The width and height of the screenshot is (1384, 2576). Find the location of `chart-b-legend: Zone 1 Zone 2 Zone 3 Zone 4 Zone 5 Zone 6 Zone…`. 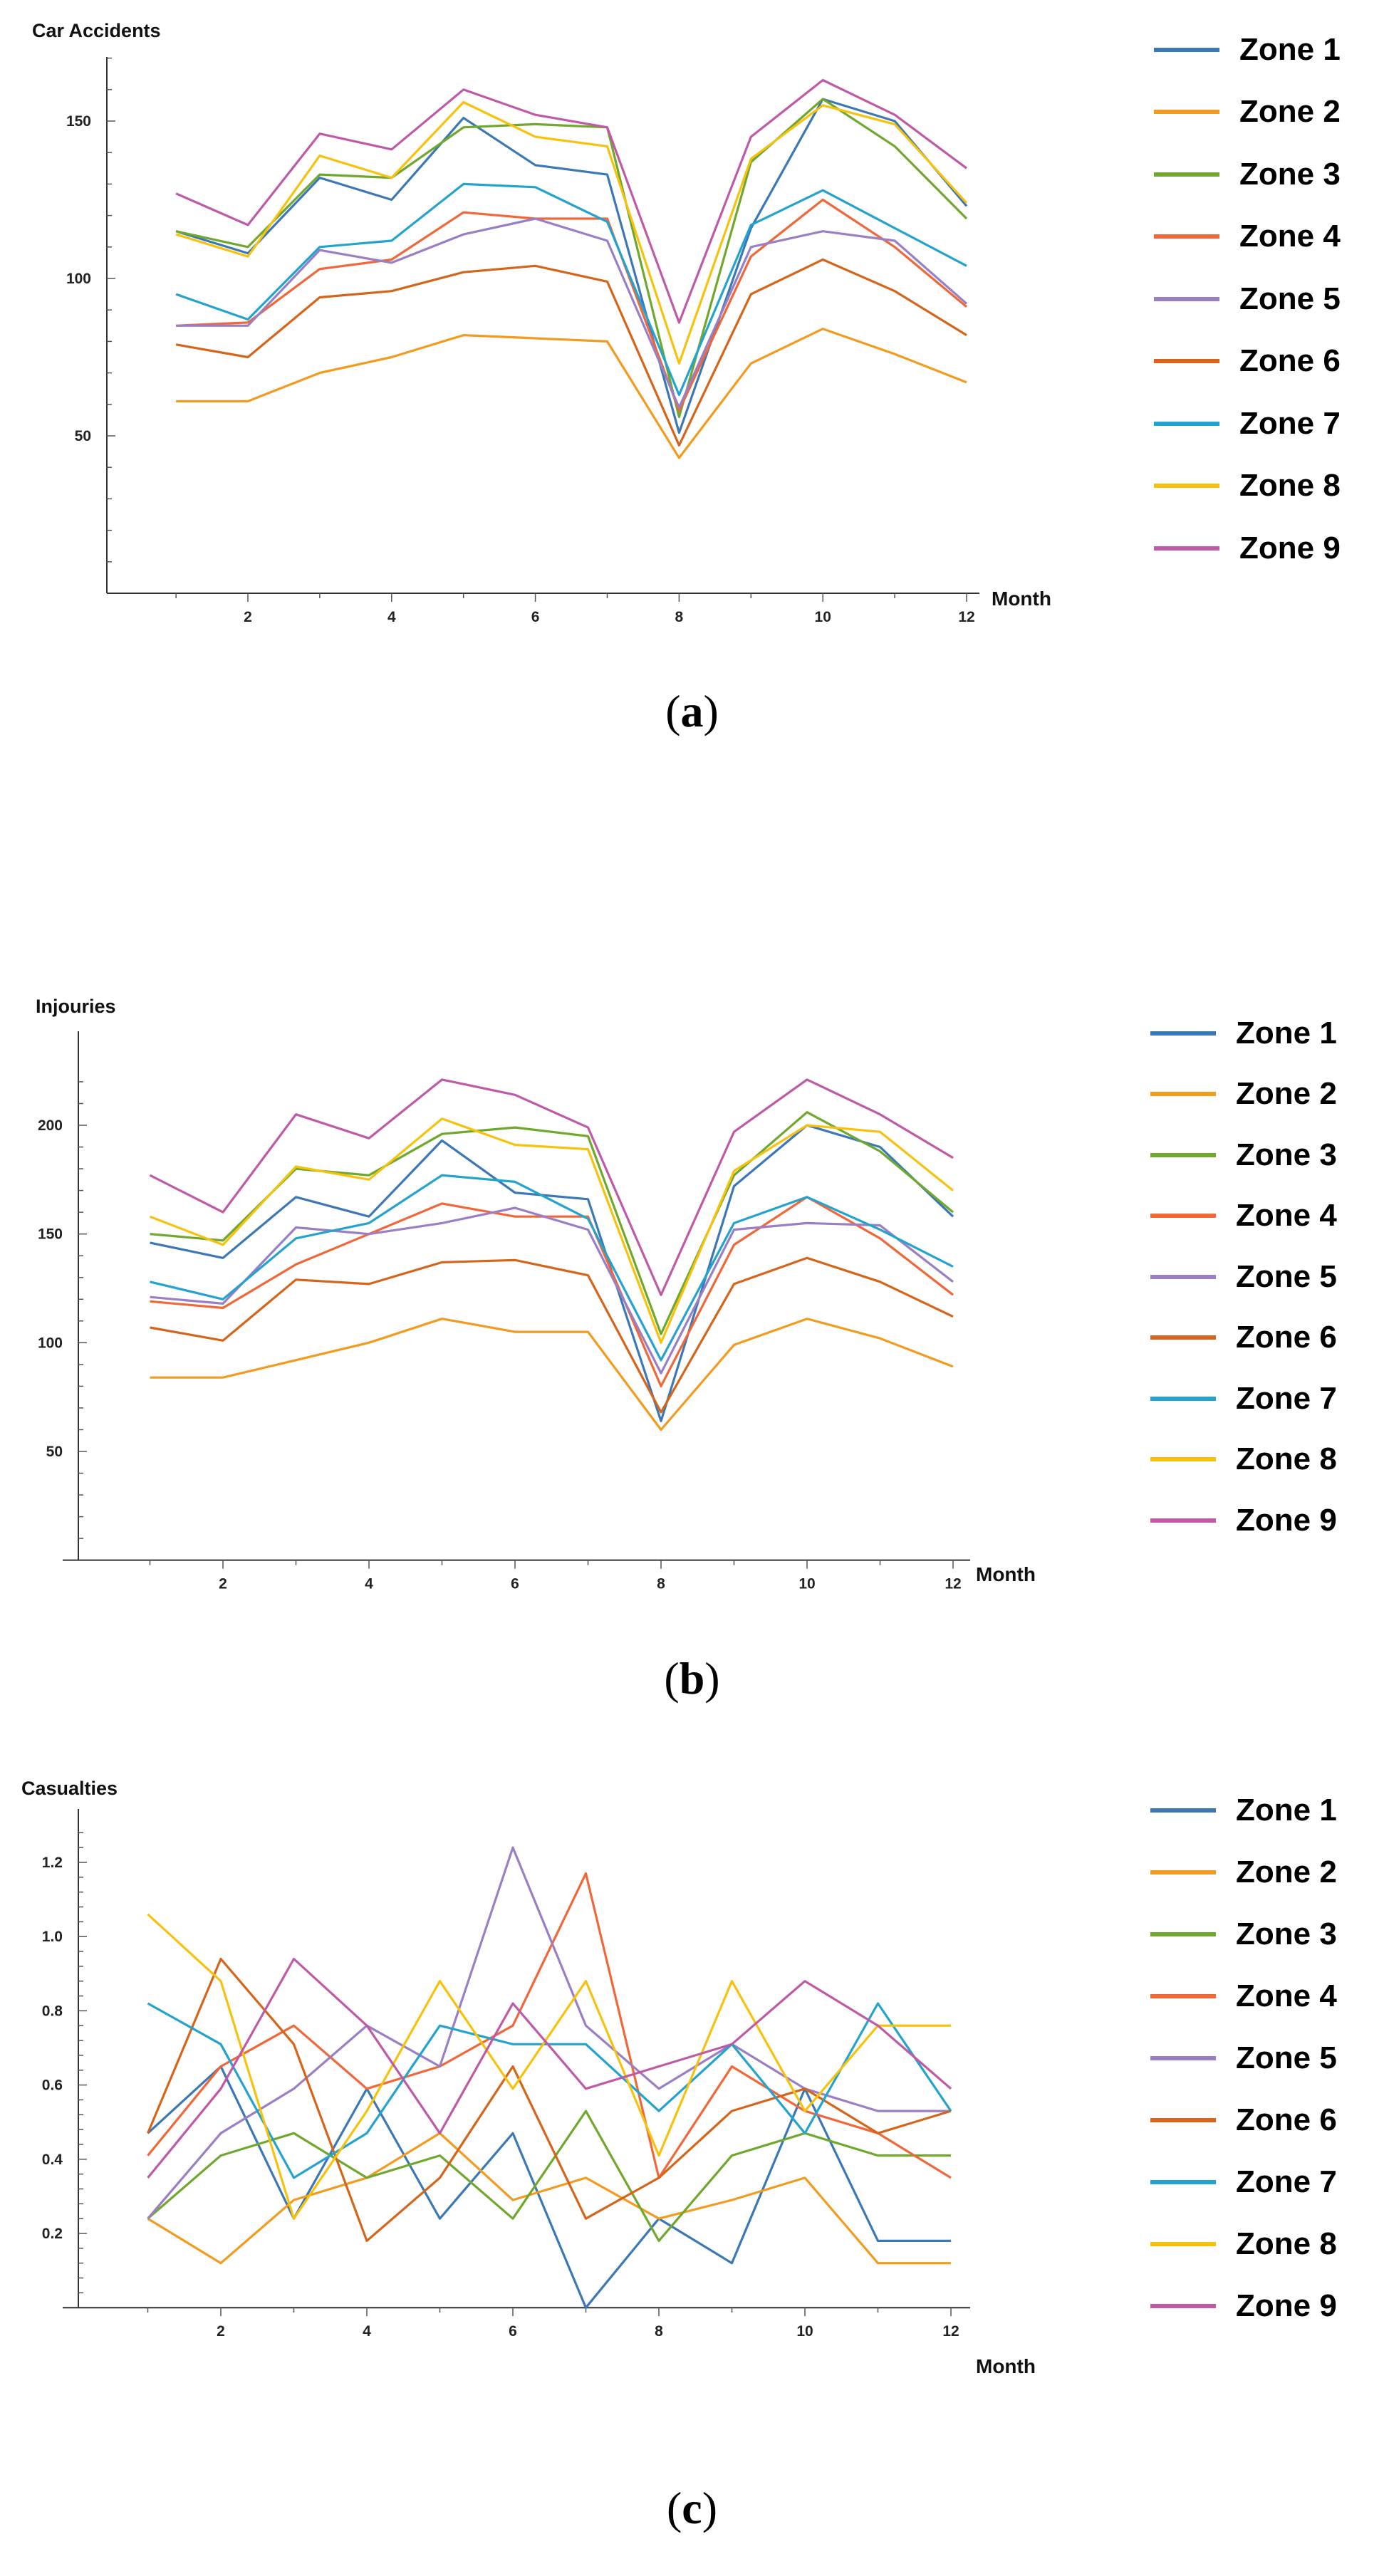

chart-b-legend: Zone 1 Zone 2 Zone 3 Zone 4 Zone 5 Zone 6 Zone… is located at coordinates (1243, 1277).